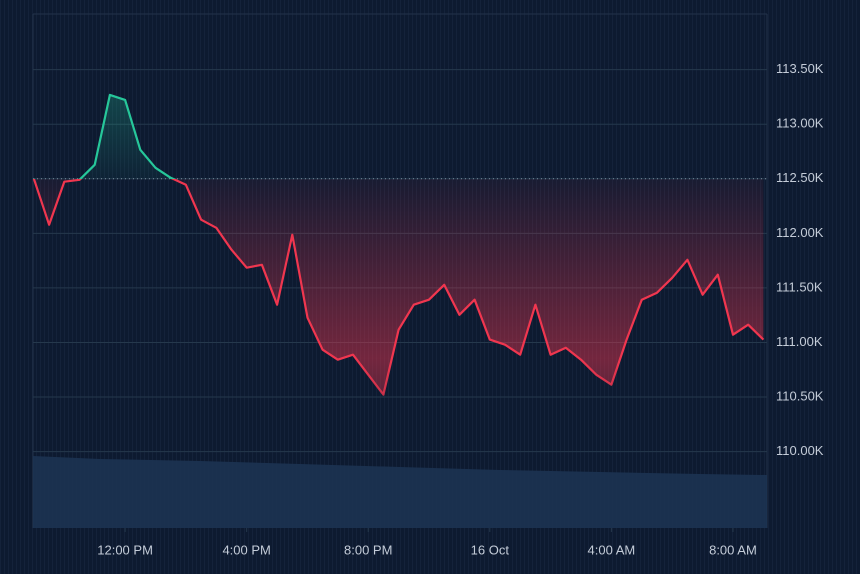  I want to click on volume-area, so click(400, 492).